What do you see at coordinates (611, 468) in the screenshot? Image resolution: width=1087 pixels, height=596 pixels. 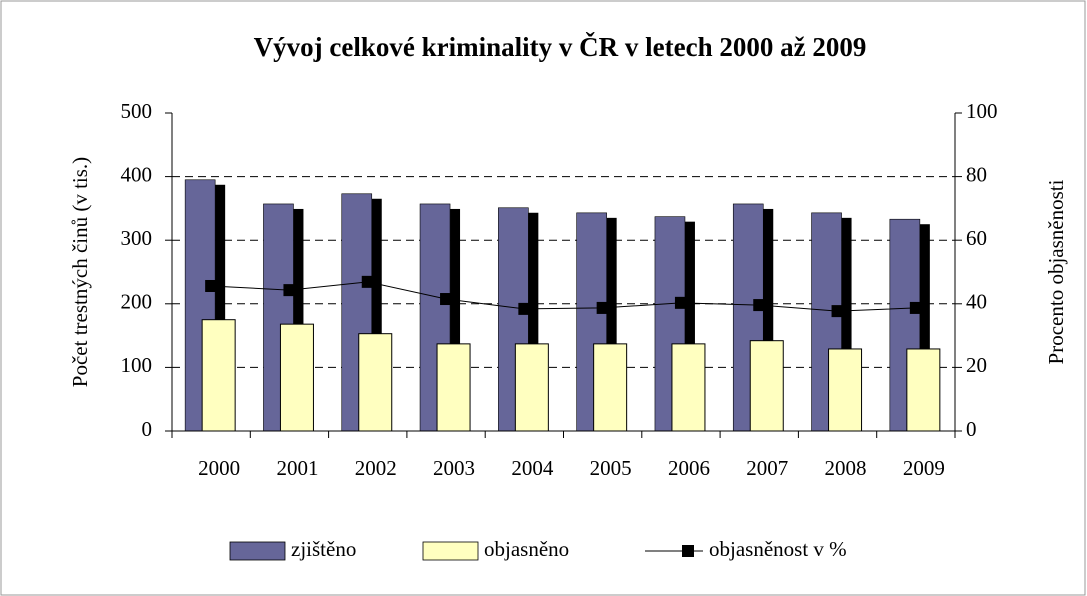 I see `x-tick-label: 2005` at bounding box center [611, 468].